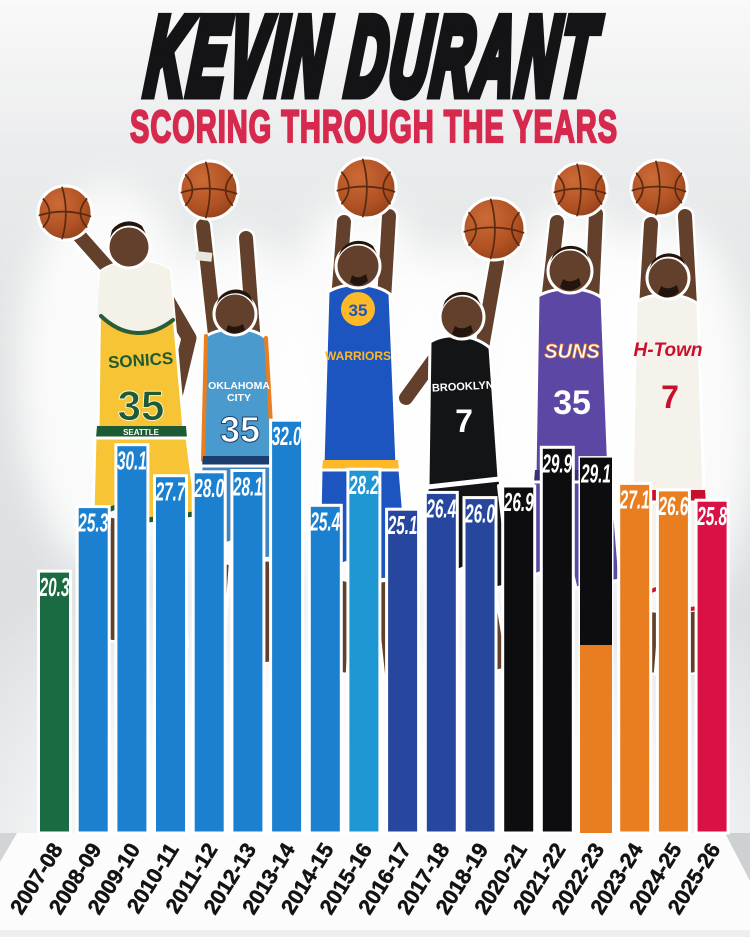 The image size is (750, 942). I want to click on svg-text: 26.0, so click(479, 515).